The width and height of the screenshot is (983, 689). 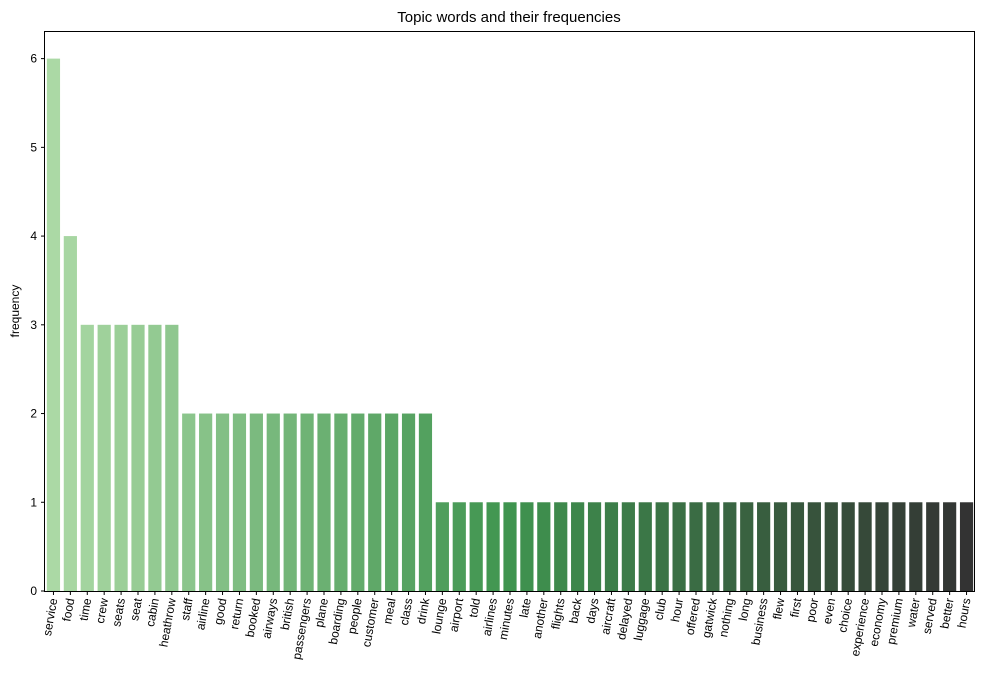 What do you see at coordinates (525, 608) in the screenshot?
I see `x-tick-label: late` at bounding box center [525, 608].